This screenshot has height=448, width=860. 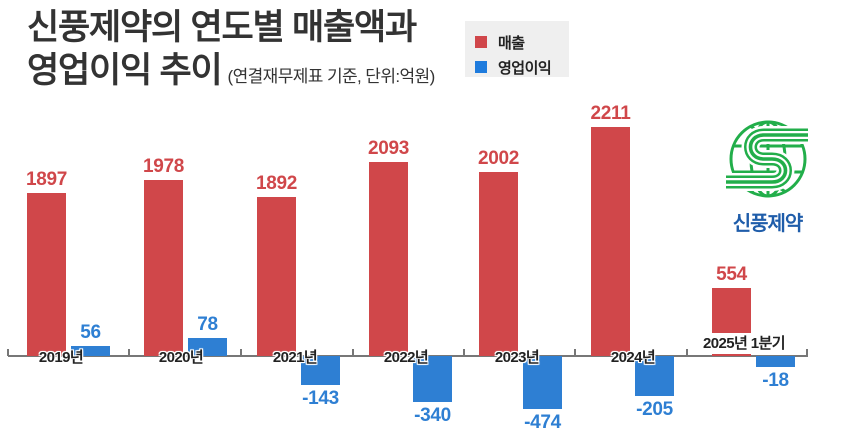 What do you see at coordinates (481, 42) in the screenshot?
I see `legend-swatch-sales` at bounding box center [481, 42].